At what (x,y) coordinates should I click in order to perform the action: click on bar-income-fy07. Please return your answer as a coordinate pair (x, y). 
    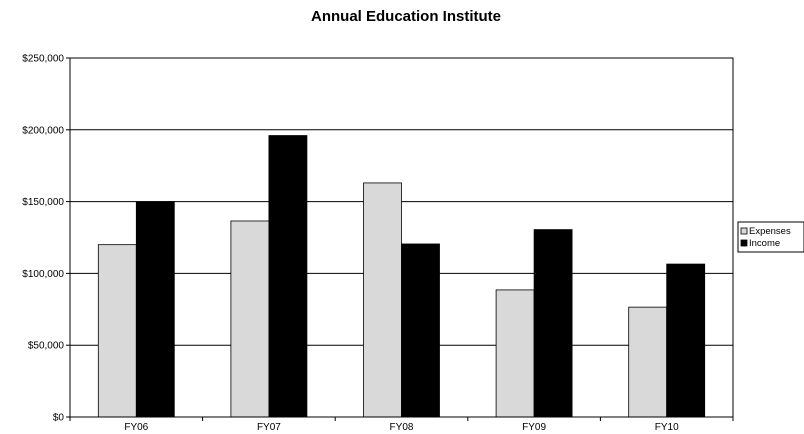
    Looking at the image, I should click on (288, 276).